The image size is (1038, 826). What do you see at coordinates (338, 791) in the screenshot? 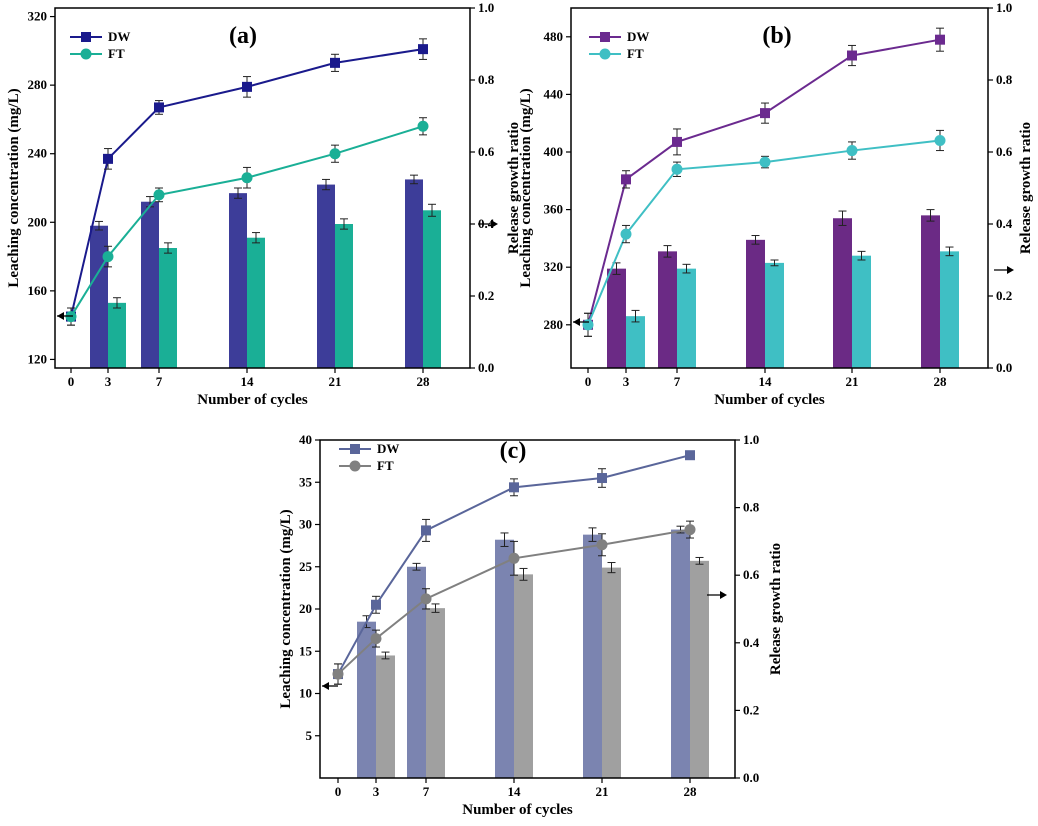
I see `x-tick-label-0: 0` at bounding box center [338, 791].